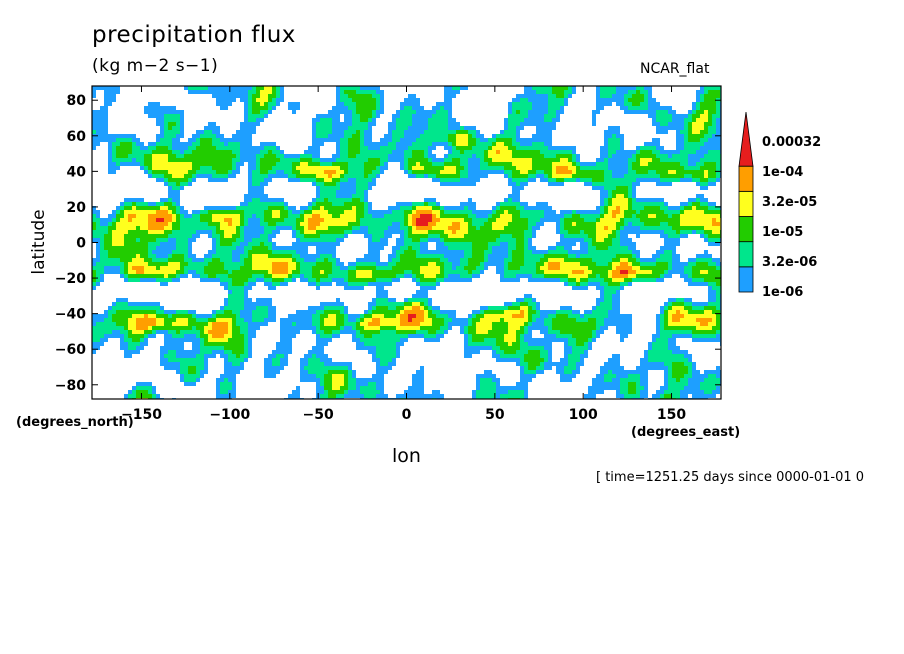 This screenshot has height=654, width=904. What do you see at coordinates (77, 208) in the screenshot?
I see `y-tick-label: 20` at bounding box center [77, 208].